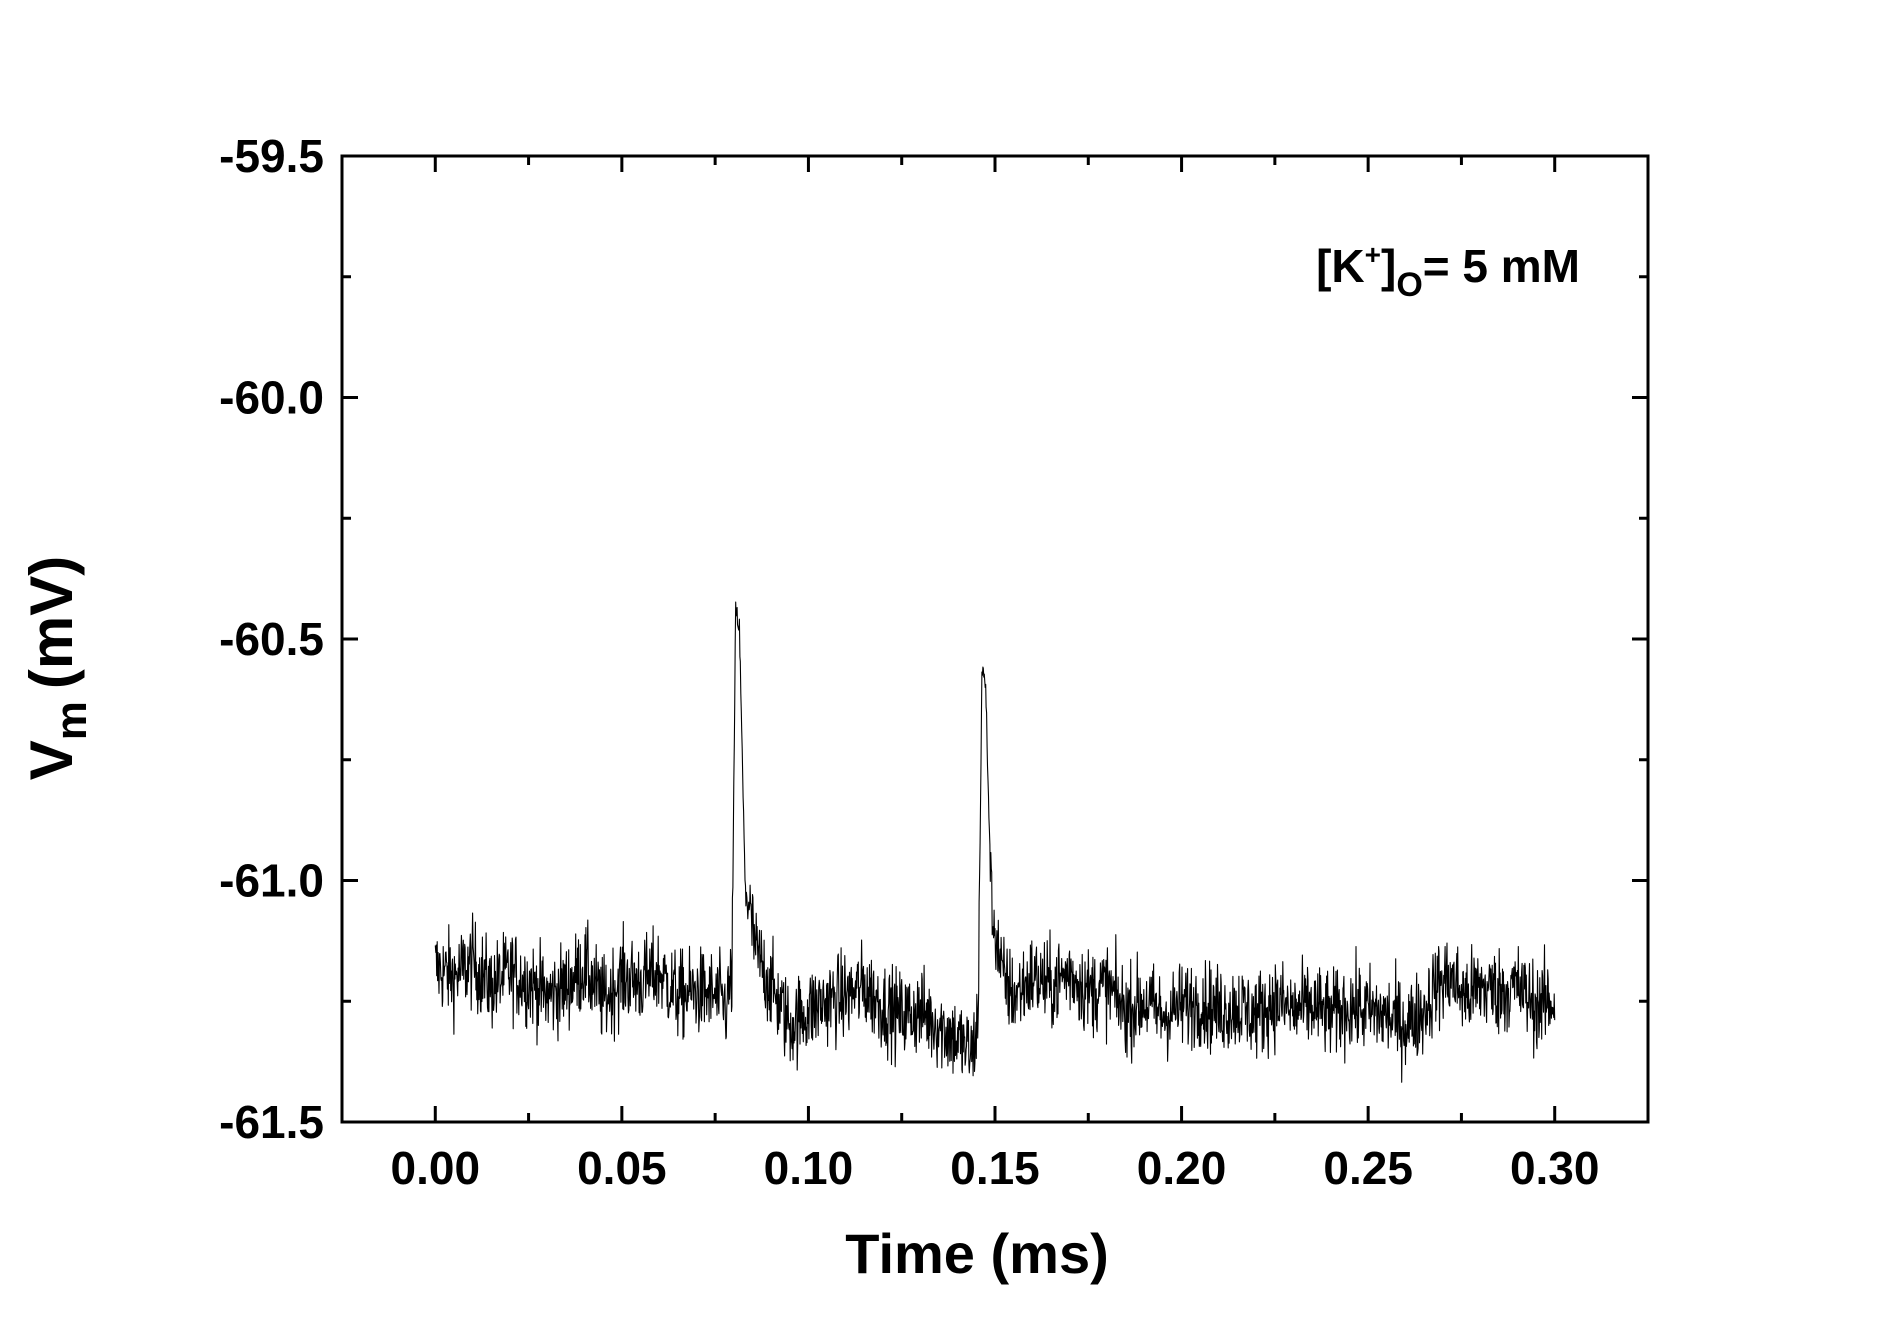 This screenshot has width=1889, height=1327. I want to click on annotation-prefix: [K, so click(1340, 266).